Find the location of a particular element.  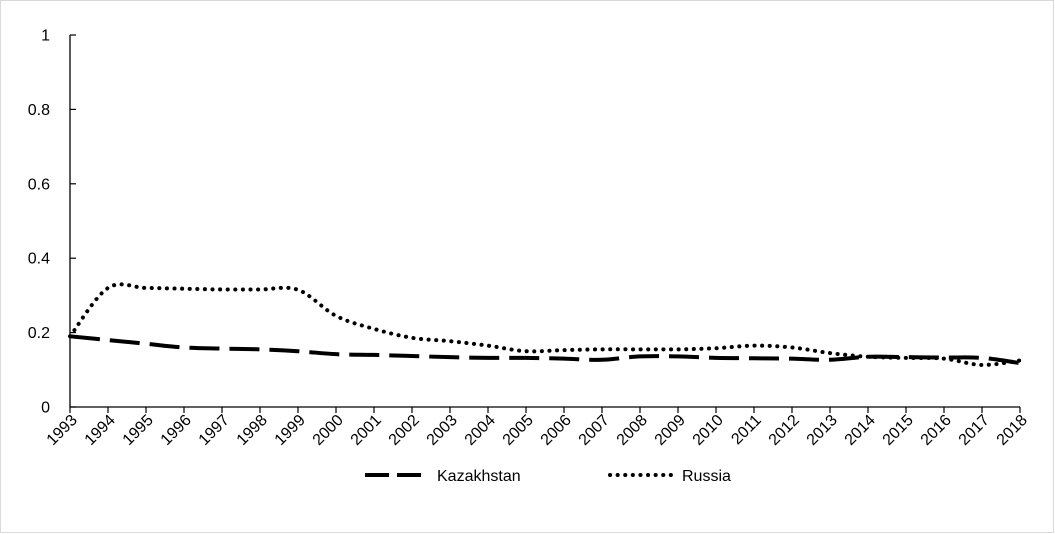

x-tick-label: 2007 is located at coordinates (594, 430).